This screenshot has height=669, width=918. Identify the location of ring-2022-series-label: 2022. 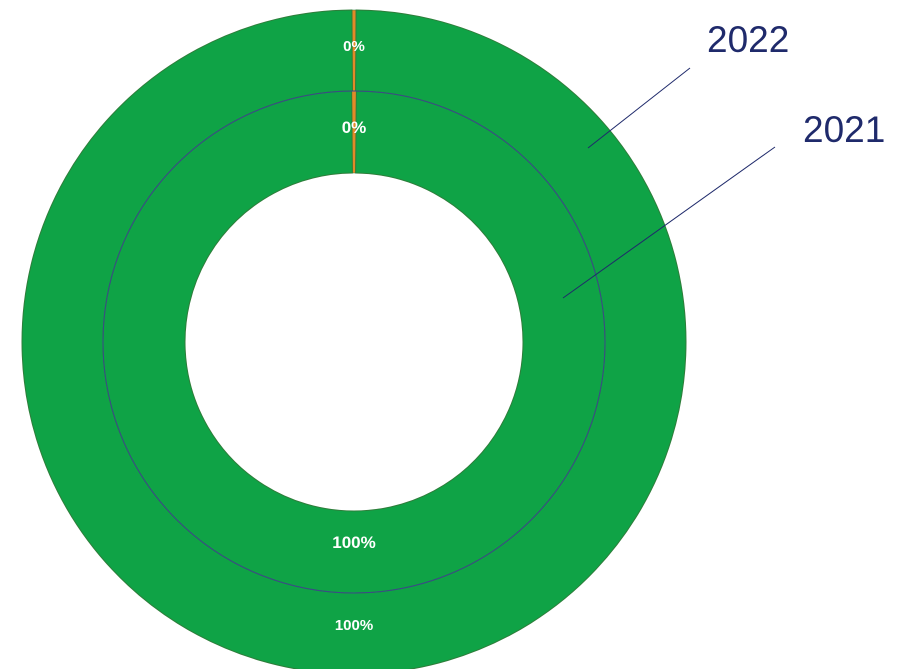
(748, 39).